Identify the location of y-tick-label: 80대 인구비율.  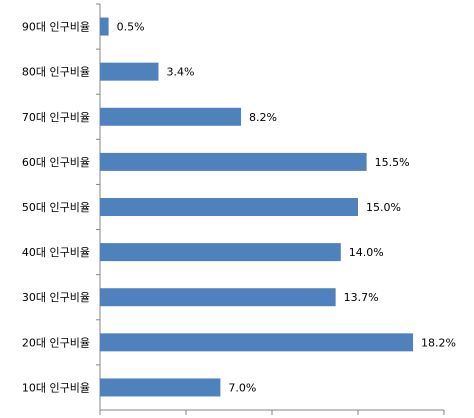
(56, 72).